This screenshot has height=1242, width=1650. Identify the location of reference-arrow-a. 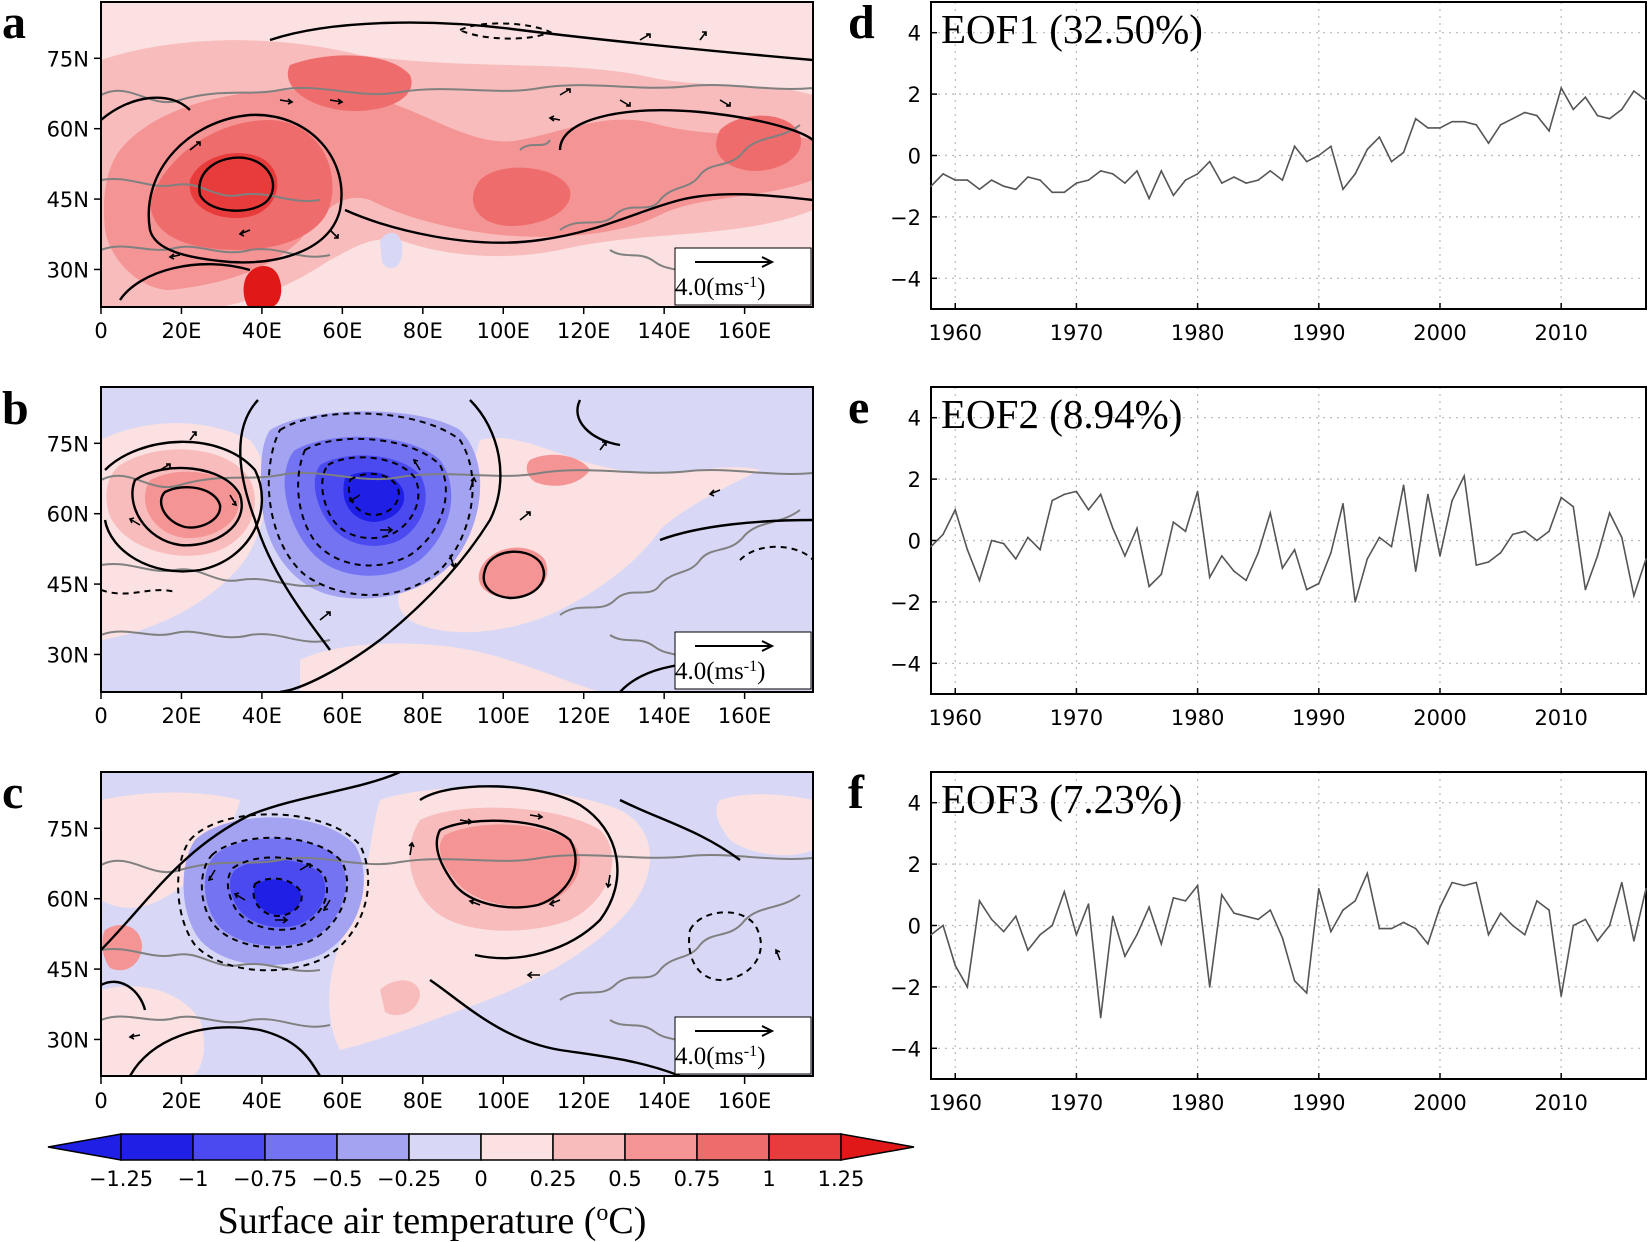
(735, 262).